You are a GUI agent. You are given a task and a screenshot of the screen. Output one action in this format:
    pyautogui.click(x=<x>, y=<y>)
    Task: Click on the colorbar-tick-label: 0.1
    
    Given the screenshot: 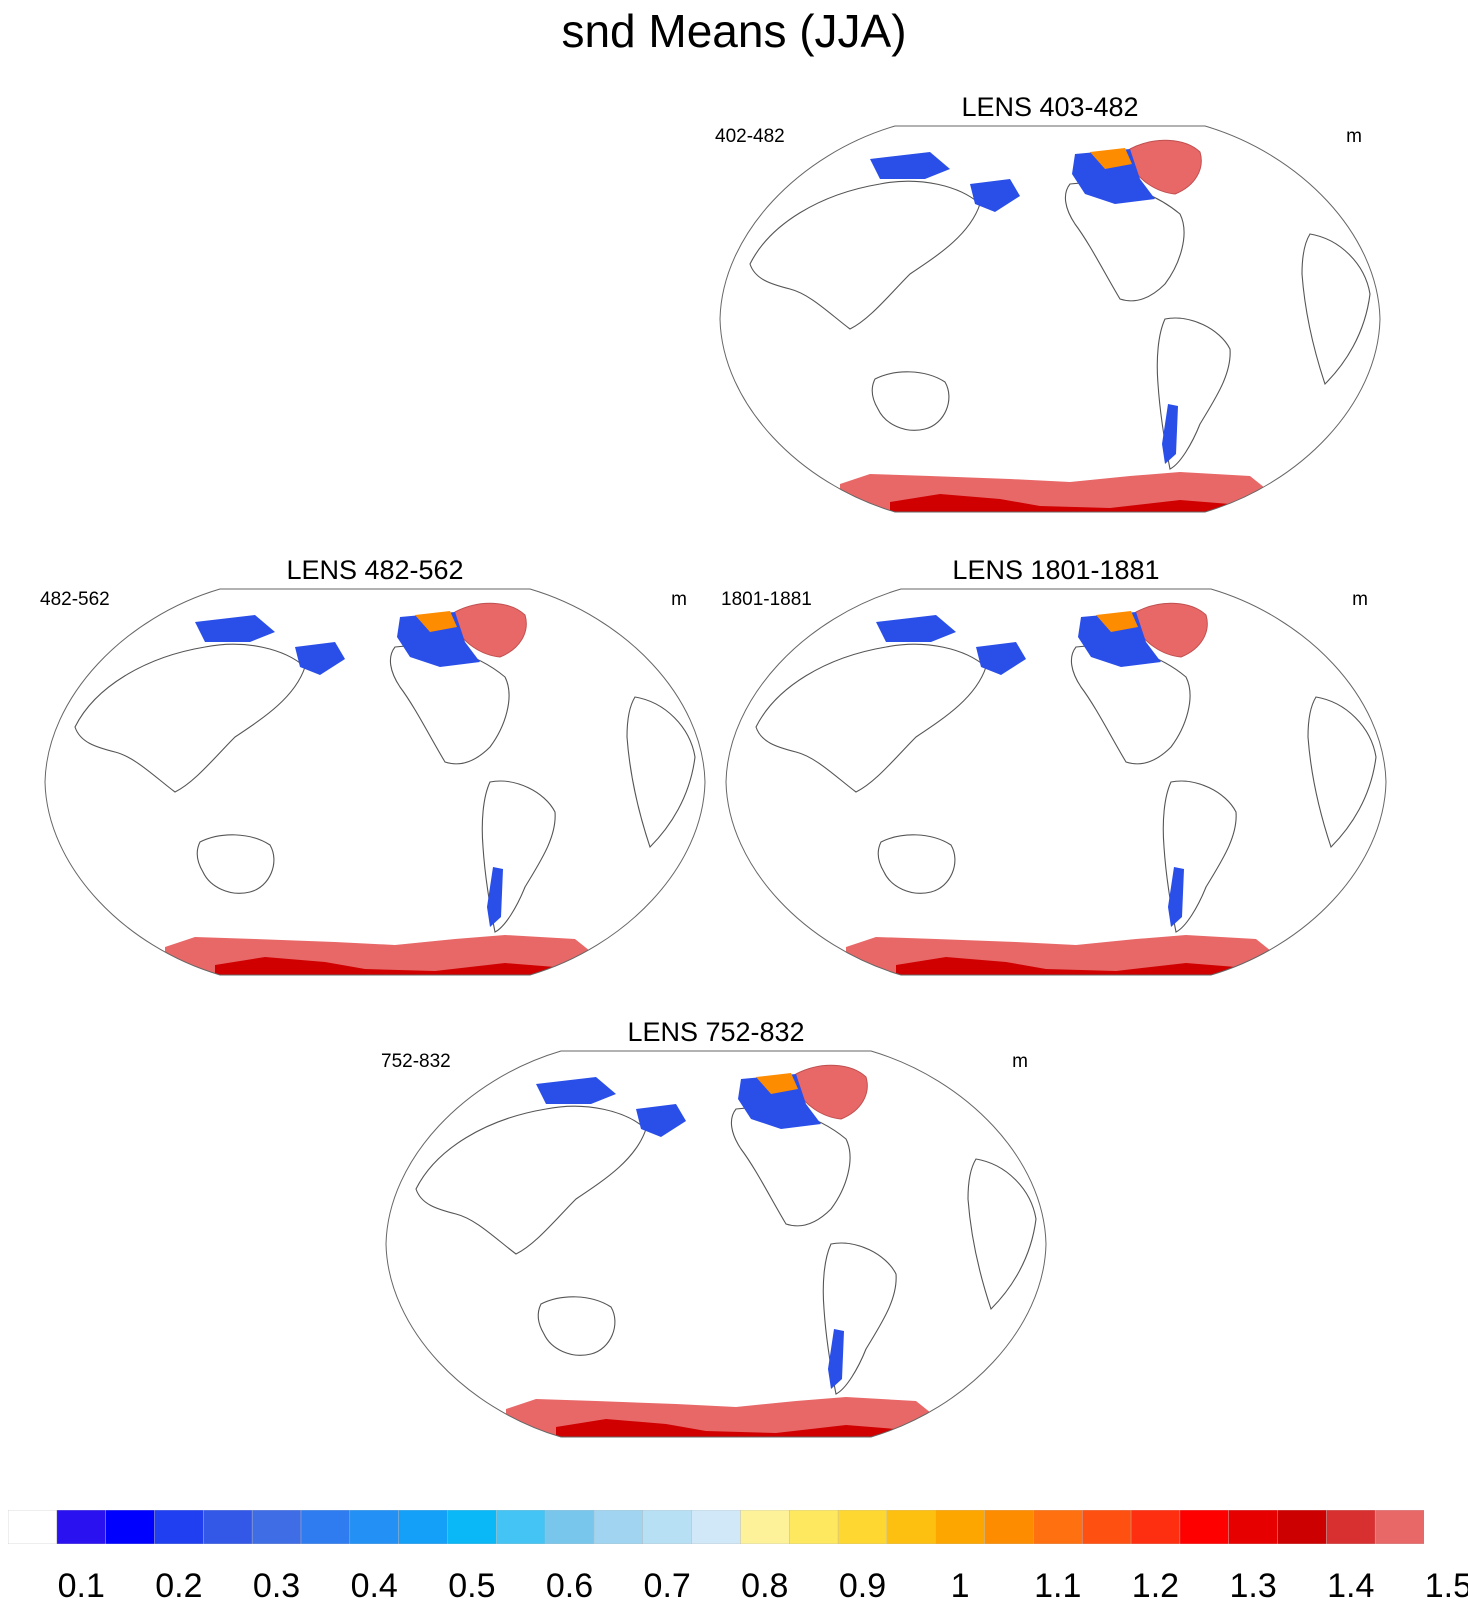 What is the action you would take?
    pyautogui.click(x=81, y=1586)
    